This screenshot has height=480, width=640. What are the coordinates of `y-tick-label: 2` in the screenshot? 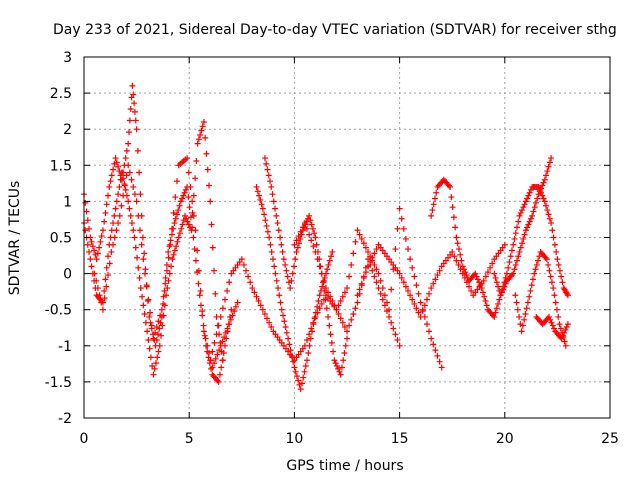 It's located at (67, 130).